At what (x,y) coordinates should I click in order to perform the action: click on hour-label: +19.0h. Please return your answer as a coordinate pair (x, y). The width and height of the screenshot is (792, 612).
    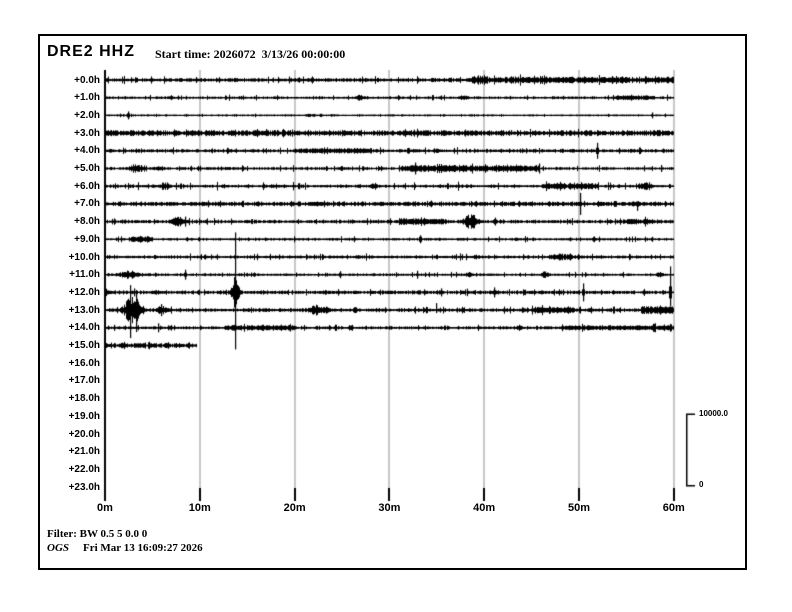
    Looking at the image, I should click on (84, 416).